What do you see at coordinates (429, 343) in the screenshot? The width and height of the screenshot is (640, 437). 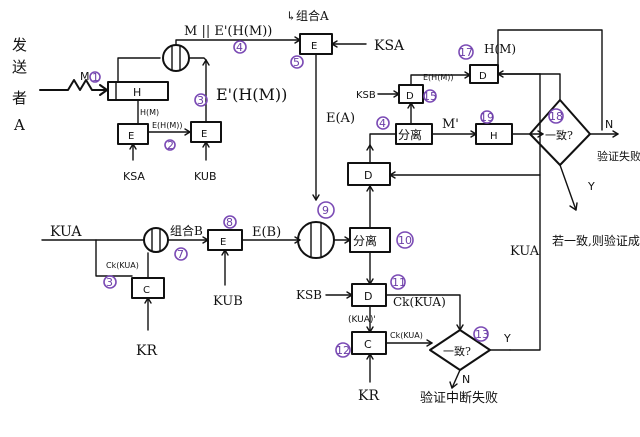 I see `C-to-decision-lower-arrowhead` at bounding box center [429, 343].